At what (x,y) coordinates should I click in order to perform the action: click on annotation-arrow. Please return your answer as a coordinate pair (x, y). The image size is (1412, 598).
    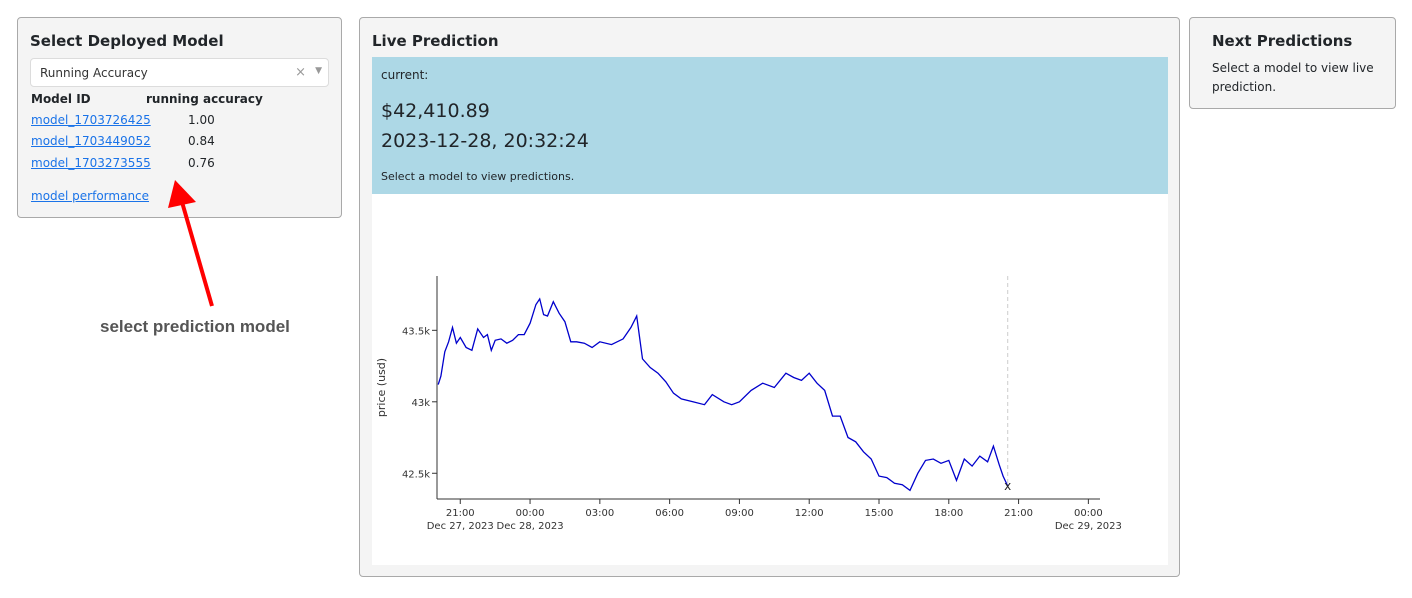
    Looking at the image, I should click on (191, 243).